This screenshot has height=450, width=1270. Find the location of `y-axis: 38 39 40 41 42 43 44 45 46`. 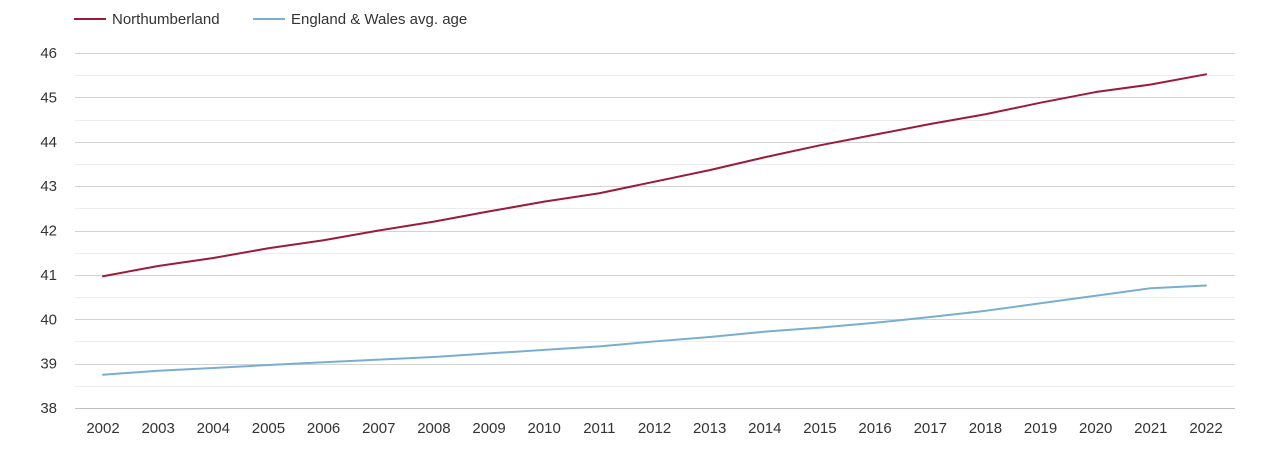

y-axis: 38 39 40 41 42 43 44 45 46 is located at coordinates (48, 231).